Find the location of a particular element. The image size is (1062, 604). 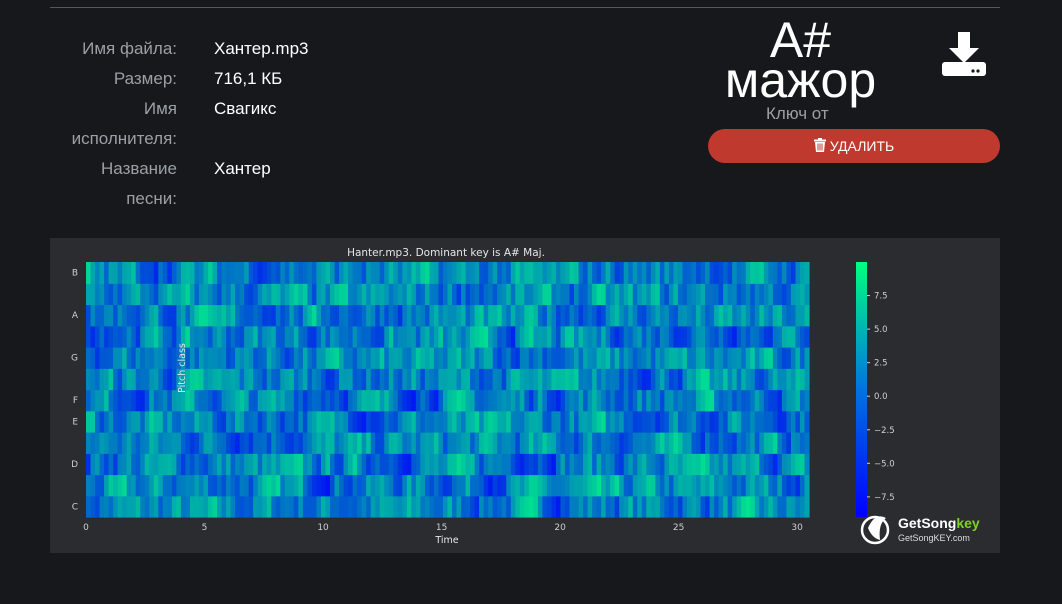

key-name-line2: мажор is located at coordinates (800, 80).